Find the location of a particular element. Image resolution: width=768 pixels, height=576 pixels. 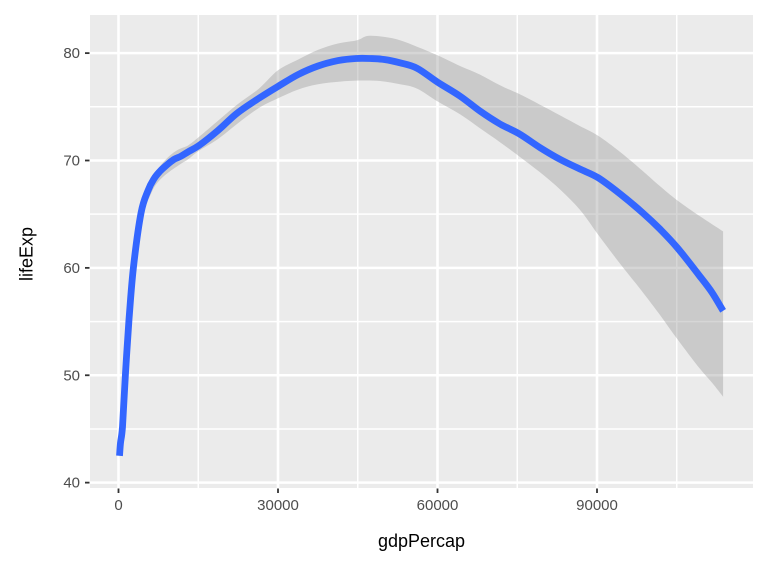

y-tick-label: 40 is located at coordinates (71, 483).